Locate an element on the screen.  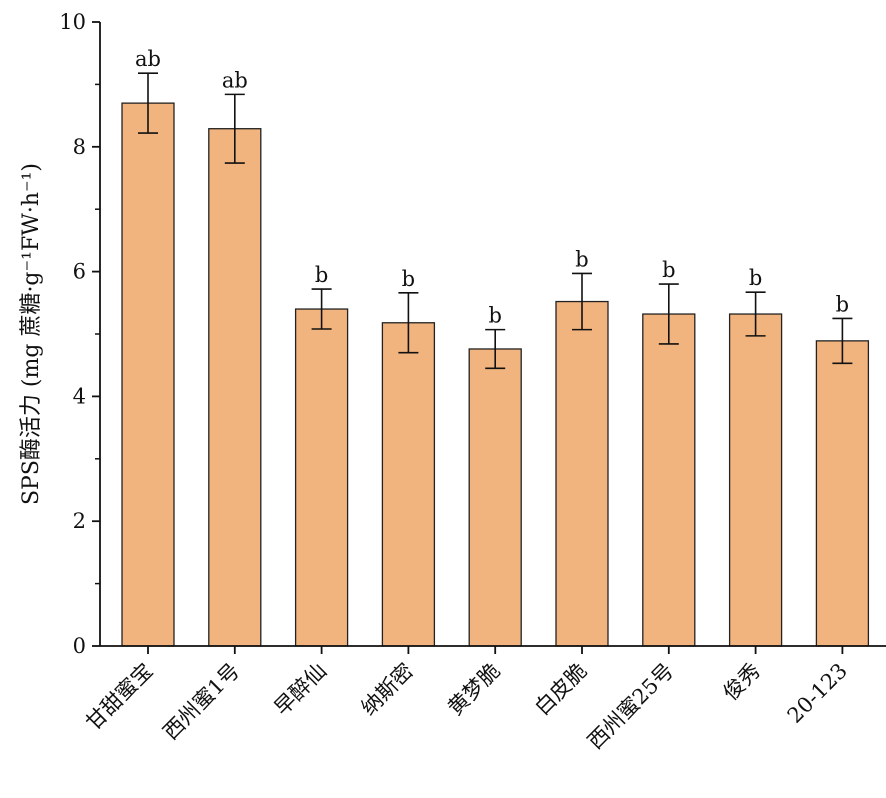
y-axis-label: SPS酶活力 (mg 蔗糖·g⁻¹FW·h⁻¹) is located at coordinates (31, 334).